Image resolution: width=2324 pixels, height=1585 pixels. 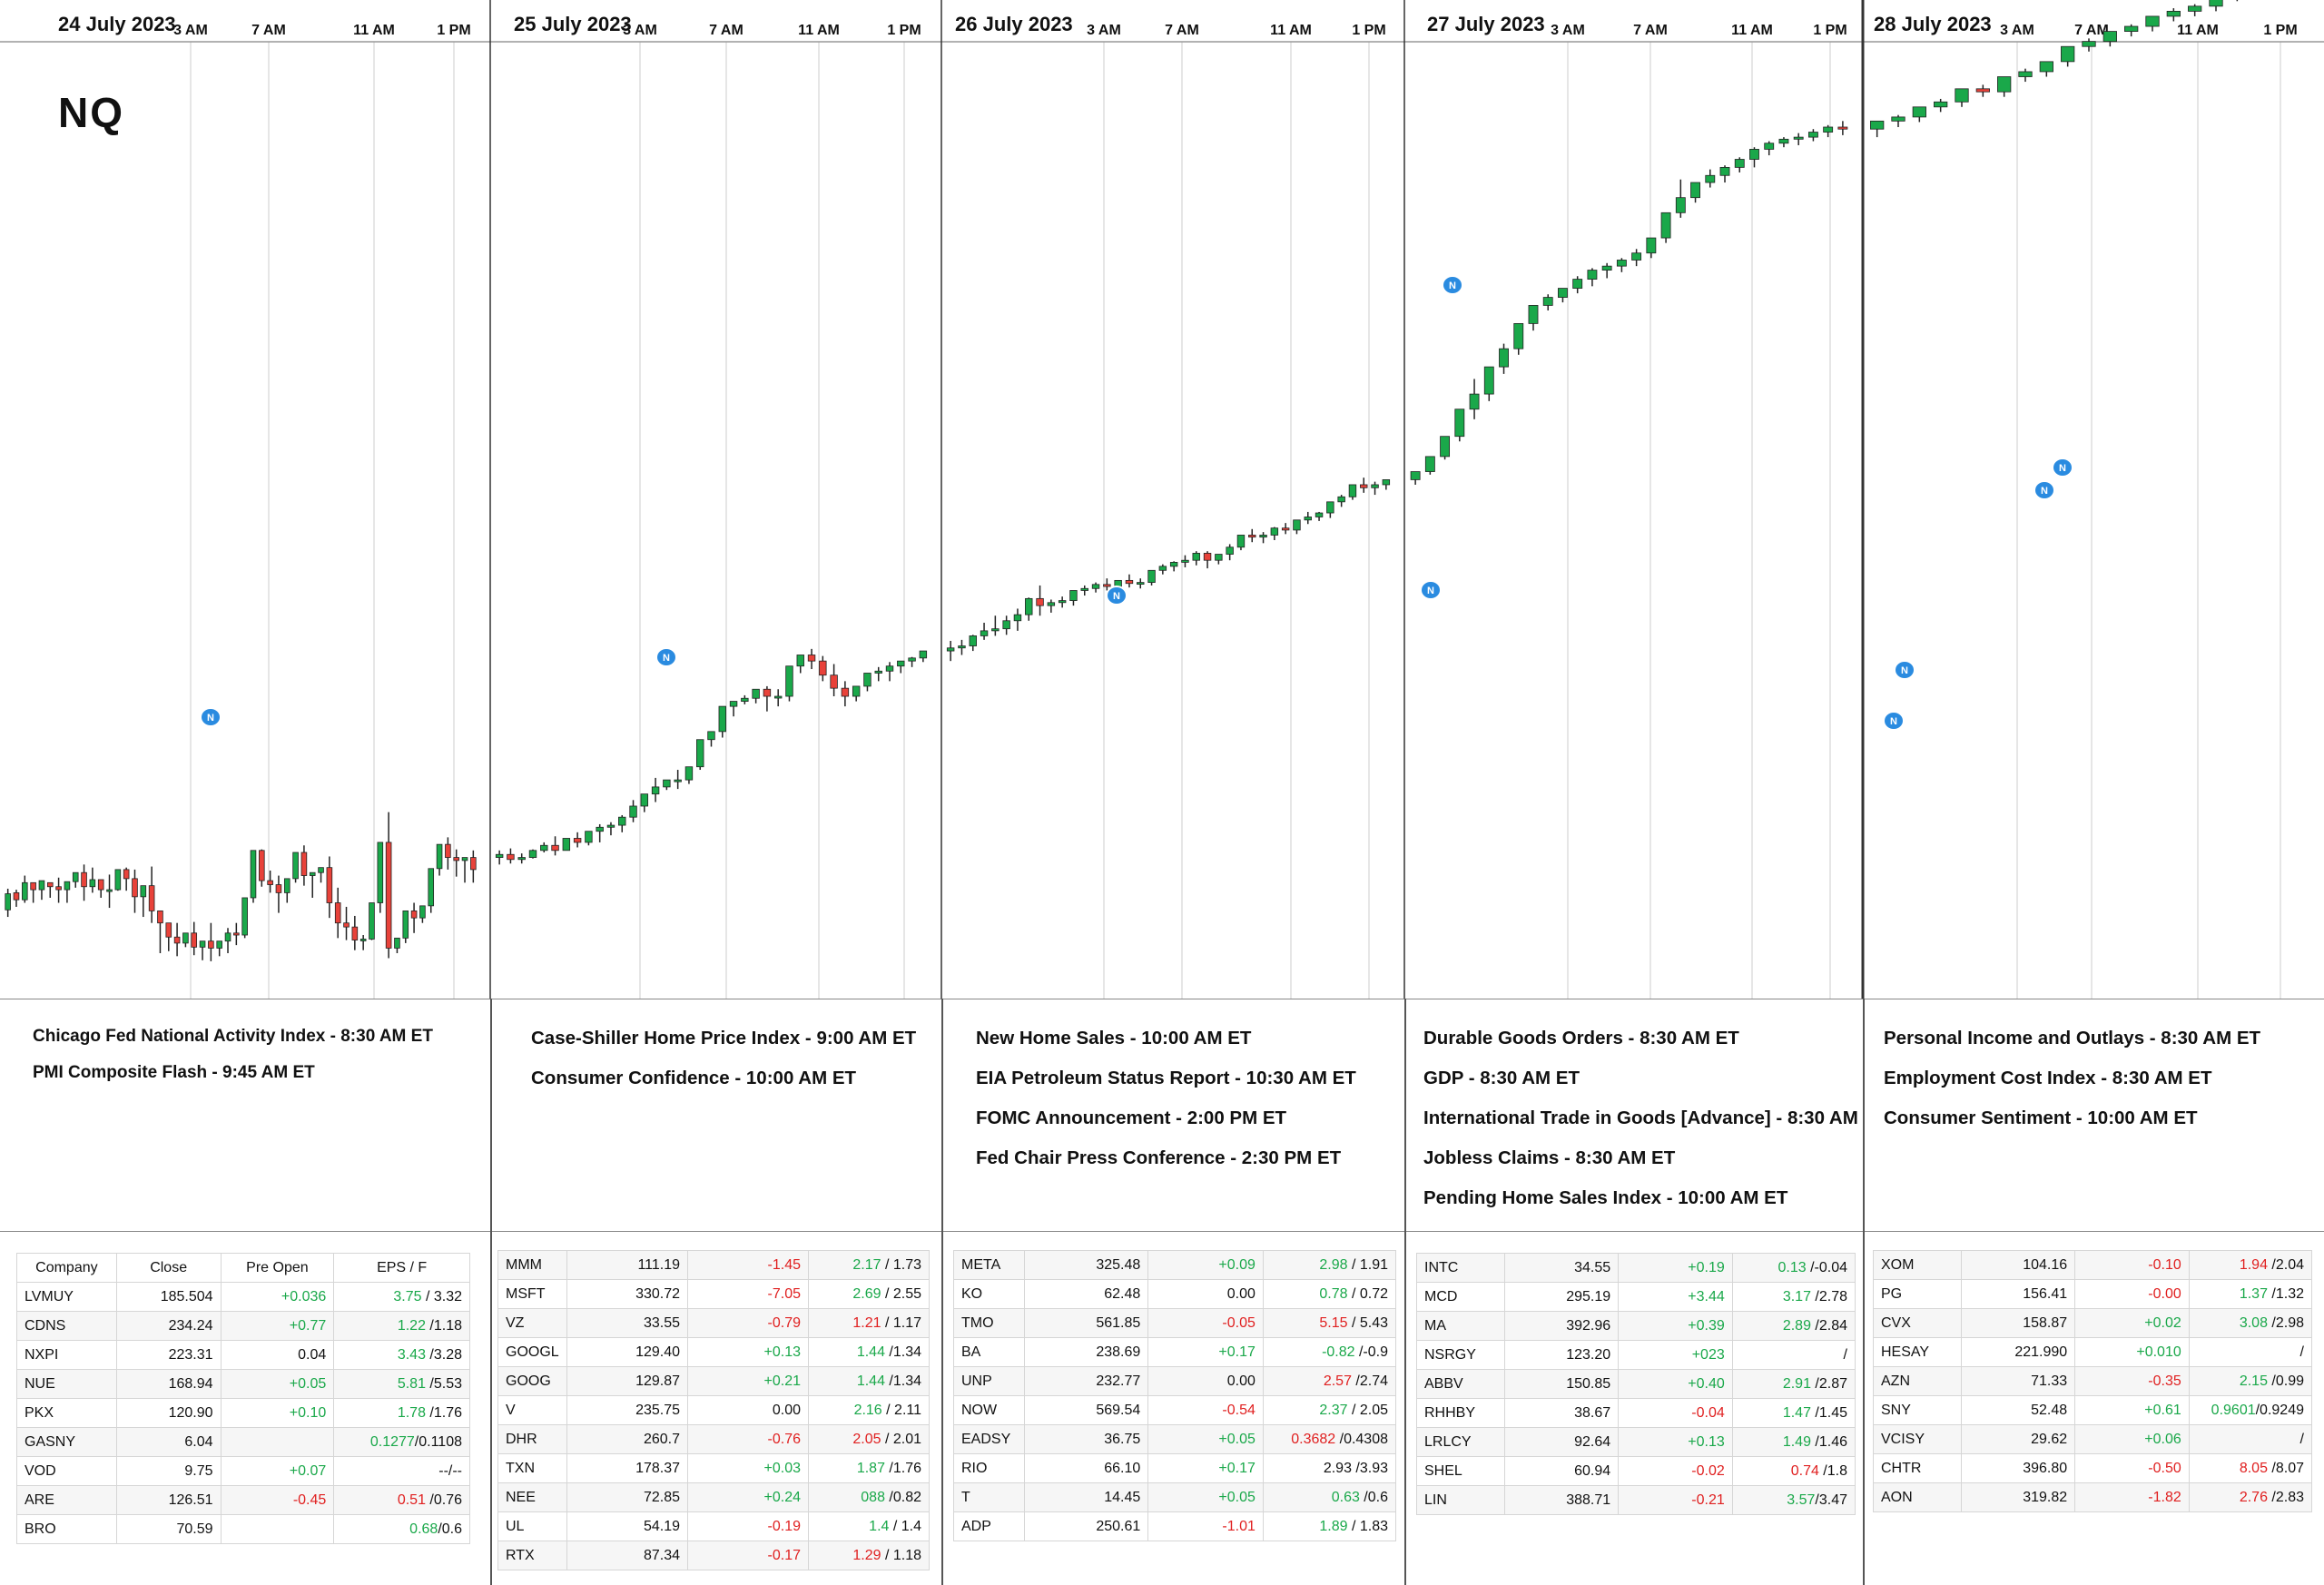 What do you see at coordinates (2253, 1265) in the screenshot?
I see `eps-actual: 1.94` at bounding box center [2253, 1265].